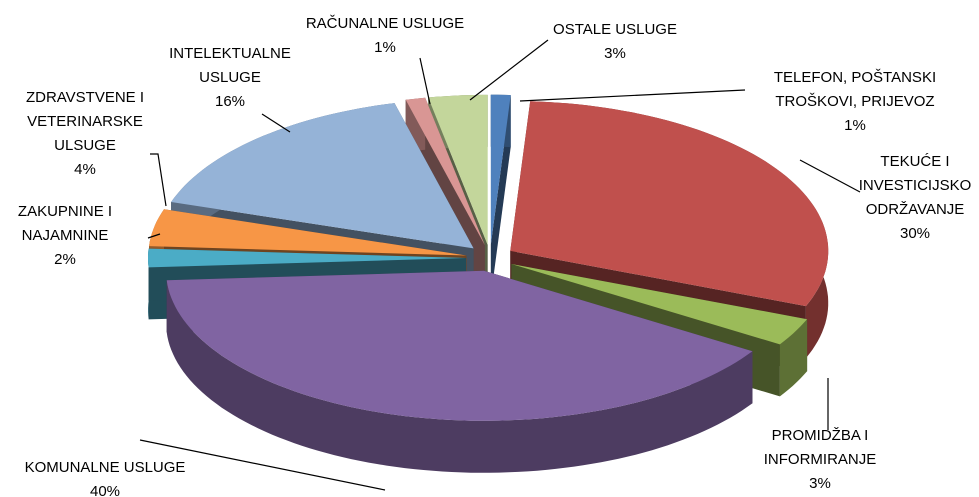 The width and height of the screenshot is (979, 497). I want to click on data-label: ZAKUPNINE I NAJAMNINE 2%, so click(65, 236).